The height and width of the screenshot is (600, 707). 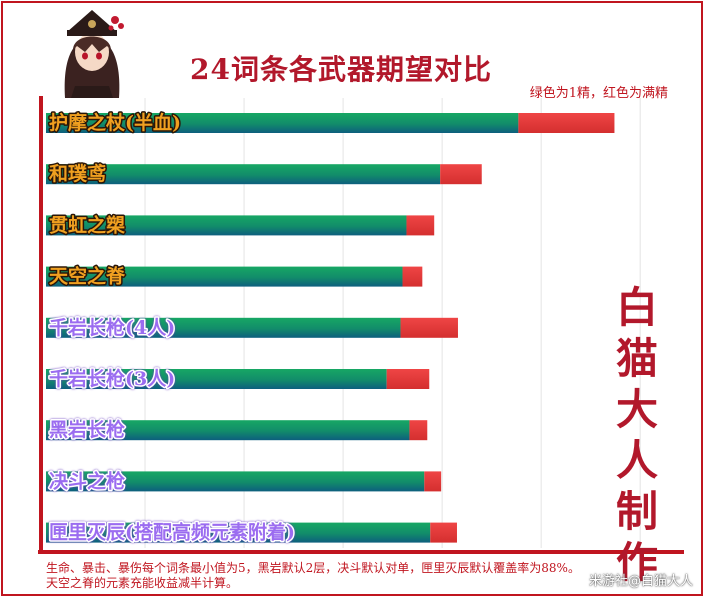 What do you see at coordinates (94, 54) in the screenshot?
I see `hutao-avatar` at bounding box center [94, 54].